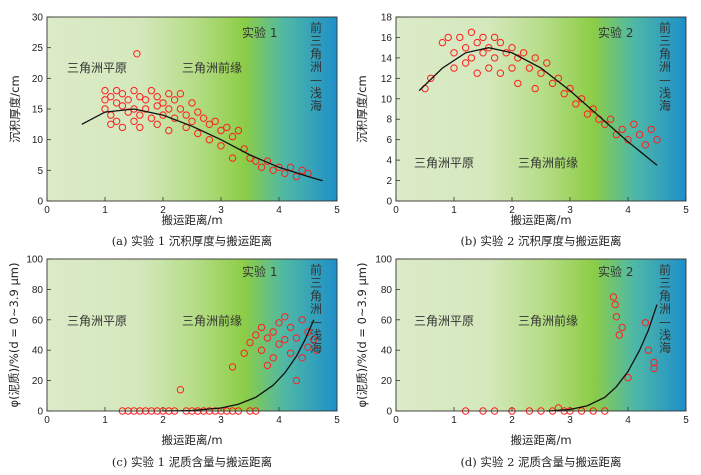  What do you see at coordinates (540, 462) in the screenshot?
I see `caption: (d) 实验 2 泥质含量与搬运距离` at bounding box center [540, 462].